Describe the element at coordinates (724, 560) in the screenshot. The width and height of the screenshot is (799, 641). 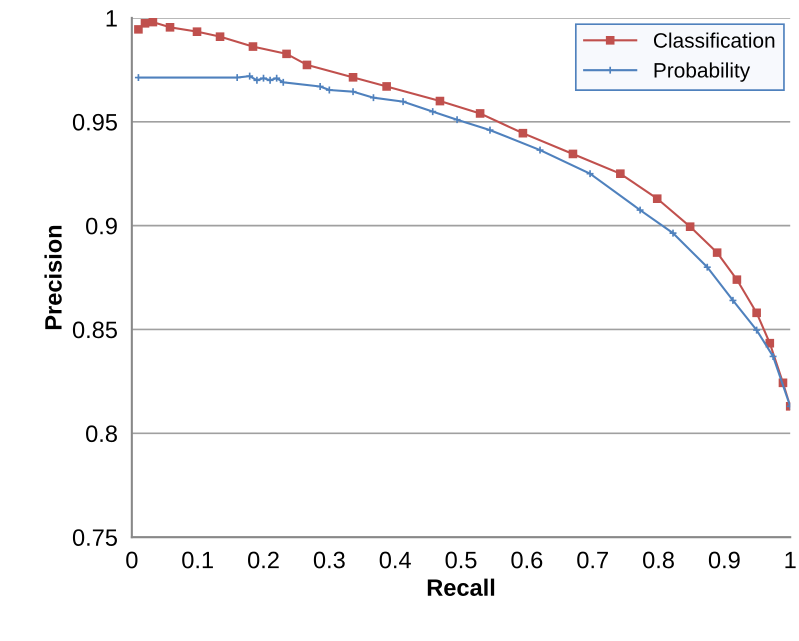
I see `x-tick-label: 0.9` at that location.